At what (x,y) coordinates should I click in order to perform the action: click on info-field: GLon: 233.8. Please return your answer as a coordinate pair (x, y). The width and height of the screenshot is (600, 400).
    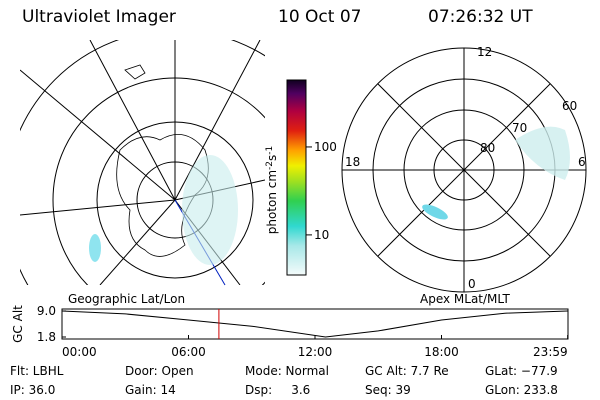
    Looking at the image, I should click on (521, 390).